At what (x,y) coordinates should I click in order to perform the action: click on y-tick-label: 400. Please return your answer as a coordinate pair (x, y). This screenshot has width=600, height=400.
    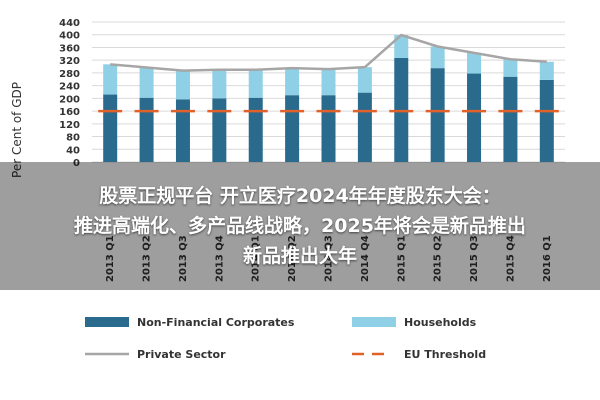
    Looking at the image, I should click on (69, 36).